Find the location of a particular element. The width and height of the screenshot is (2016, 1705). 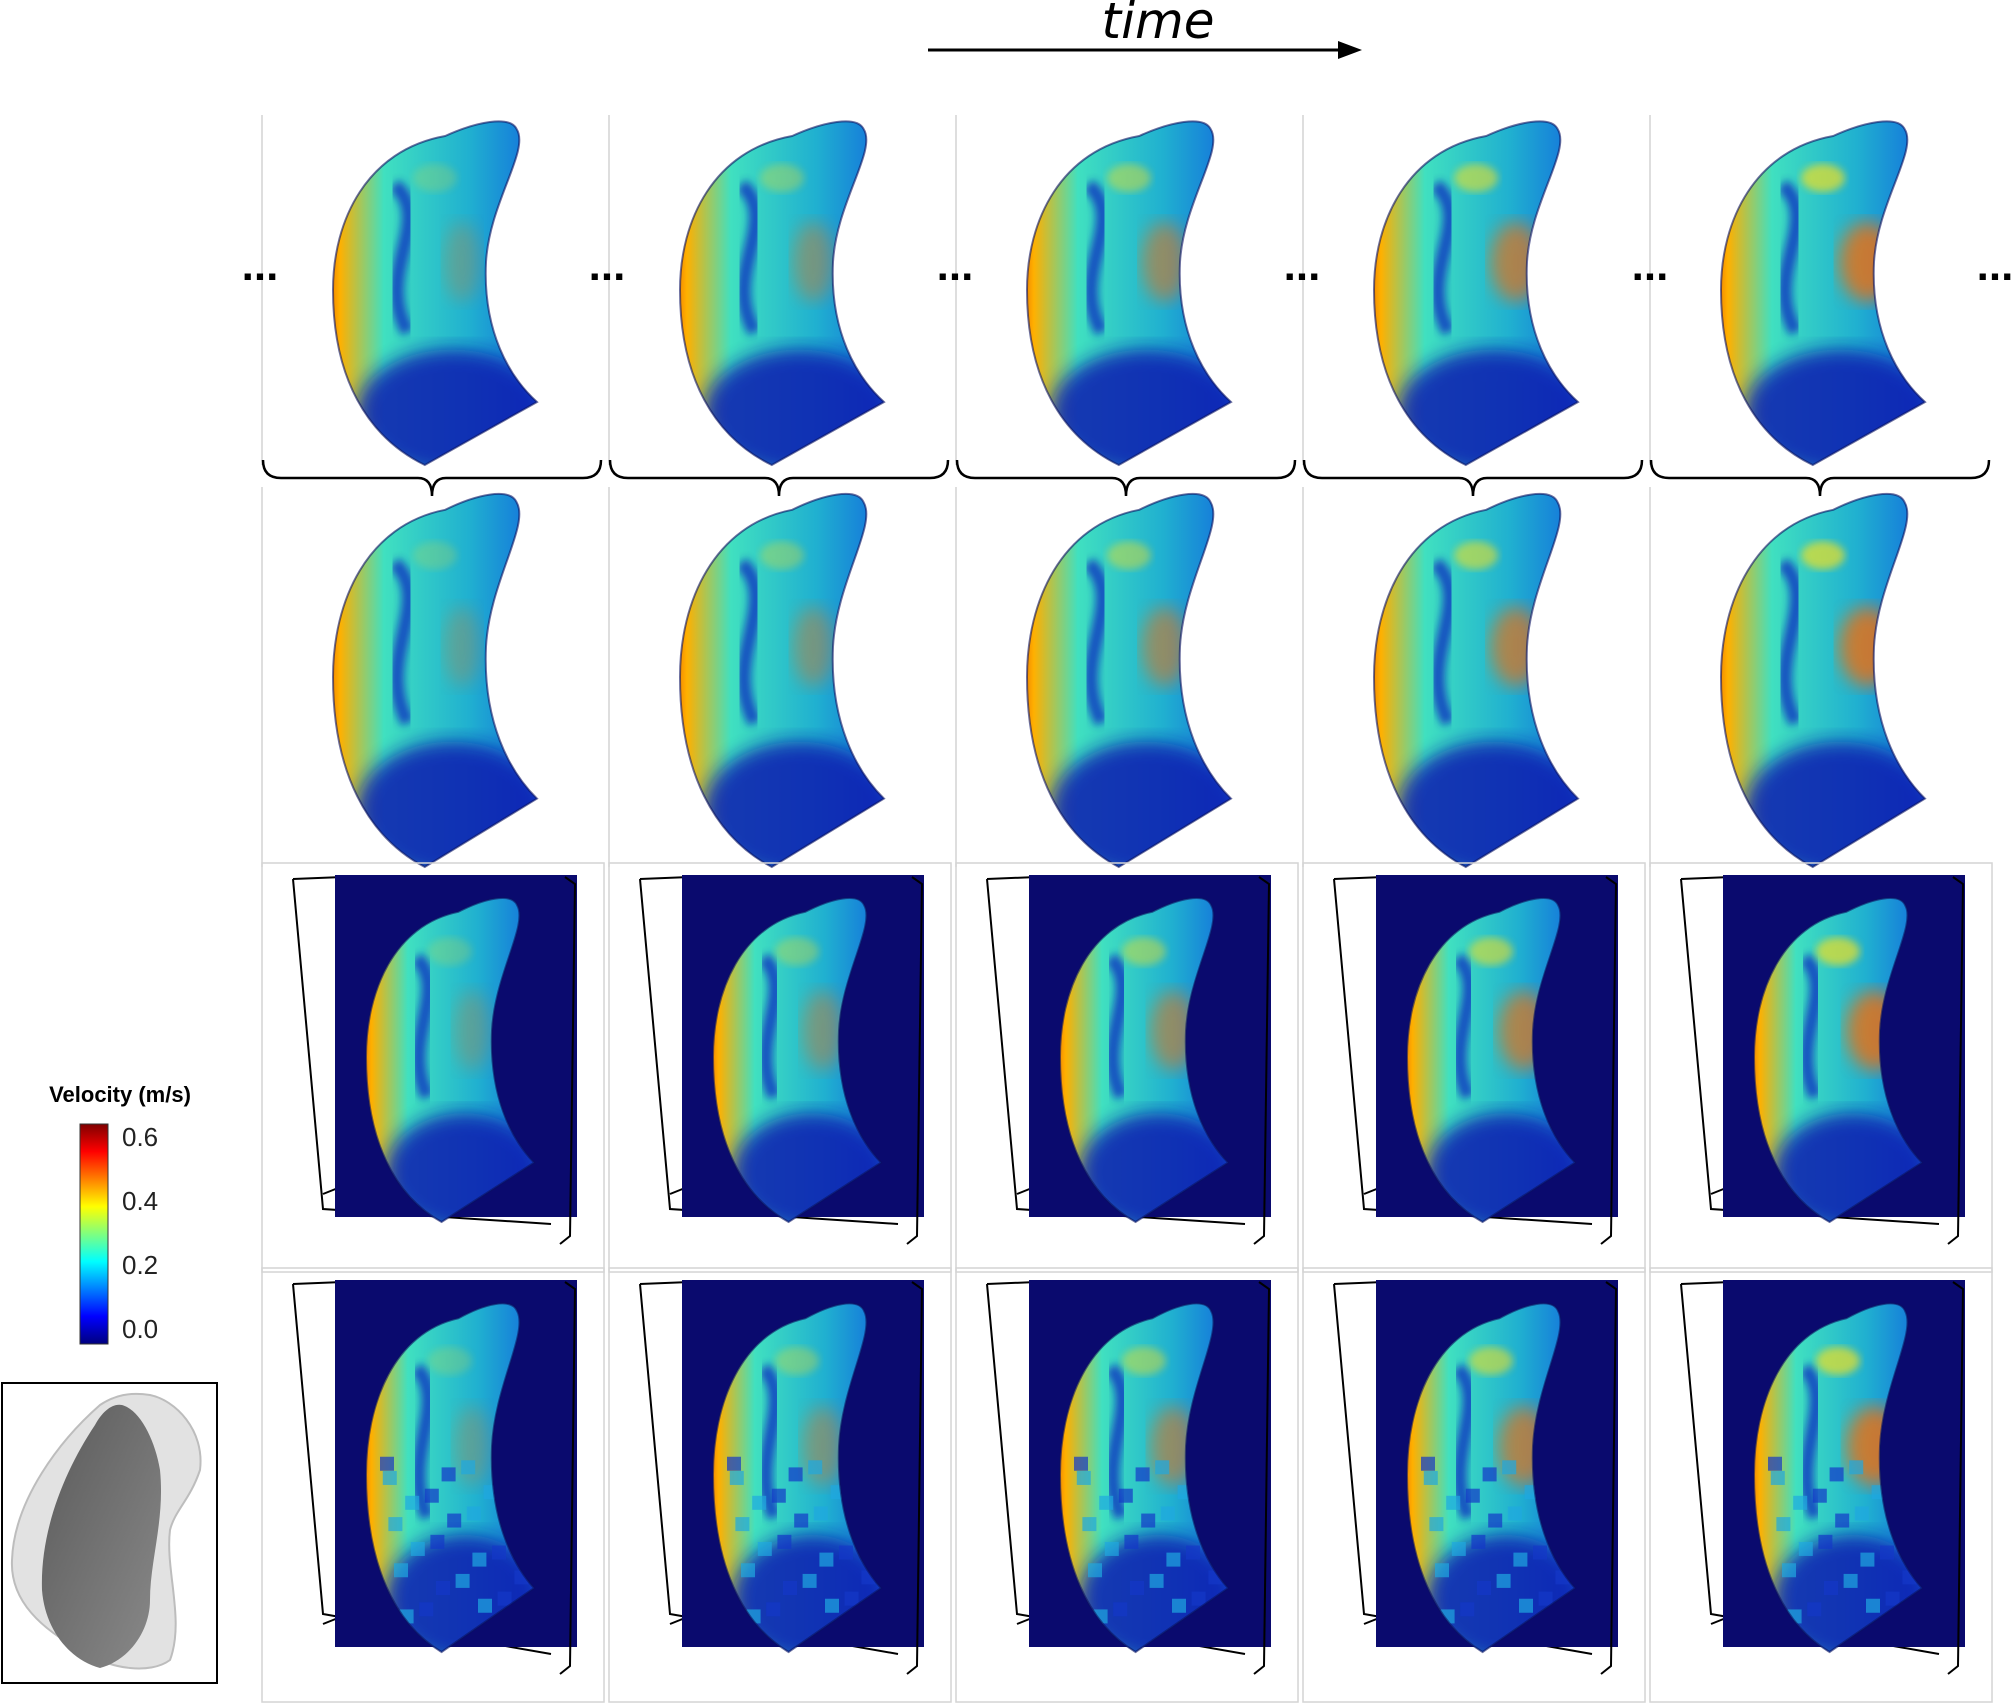

panel-r1-c1 is located at coordinates (400, 291).